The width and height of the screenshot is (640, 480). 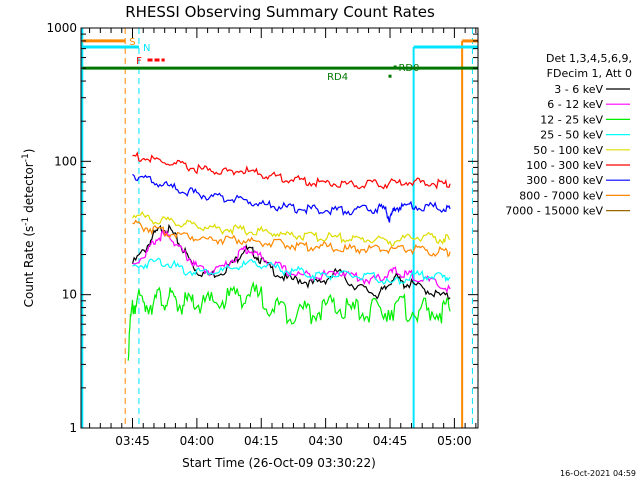 I want to click on y-axis-label-sup2: -1, so click(x=26, y=157).